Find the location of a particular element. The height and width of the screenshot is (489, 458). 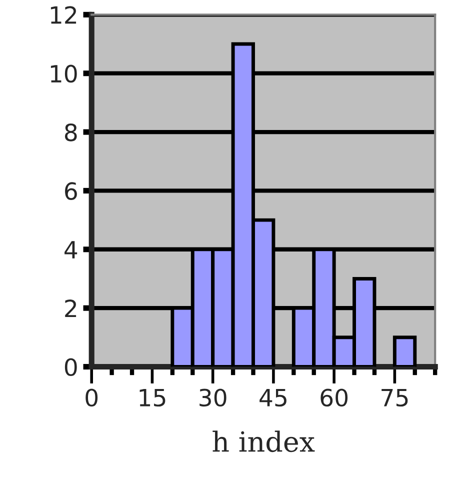

x-tick-label: 30 is located at coordinates (213, 397).